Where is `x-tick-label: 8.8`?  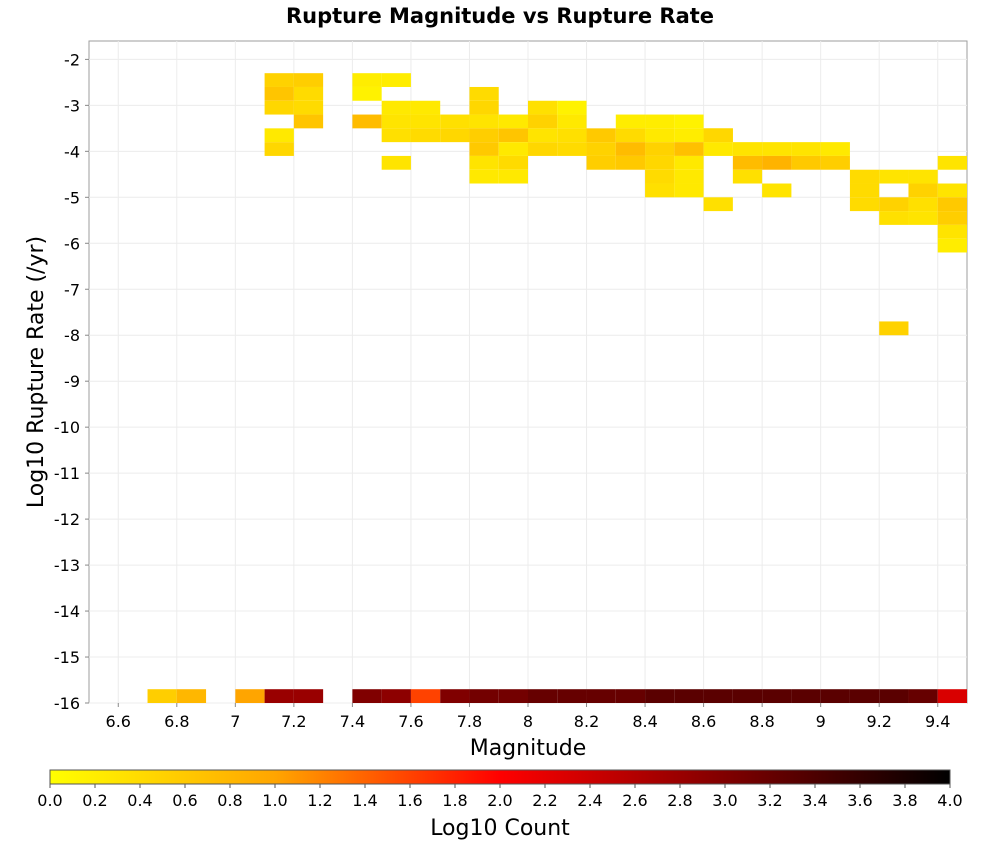
x-tick-label: 8.8 is located at coordinates (761, 721).